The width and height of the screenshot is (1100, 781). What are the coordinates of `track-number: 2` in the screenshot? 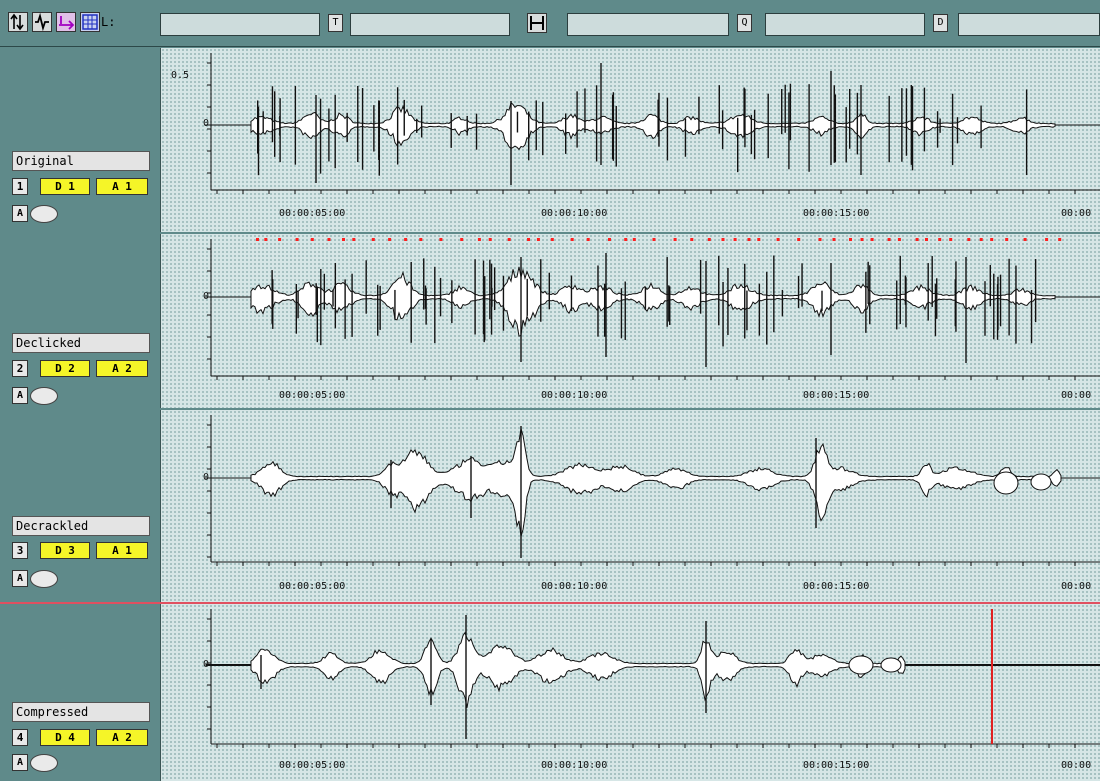 It's located at (20, 368).